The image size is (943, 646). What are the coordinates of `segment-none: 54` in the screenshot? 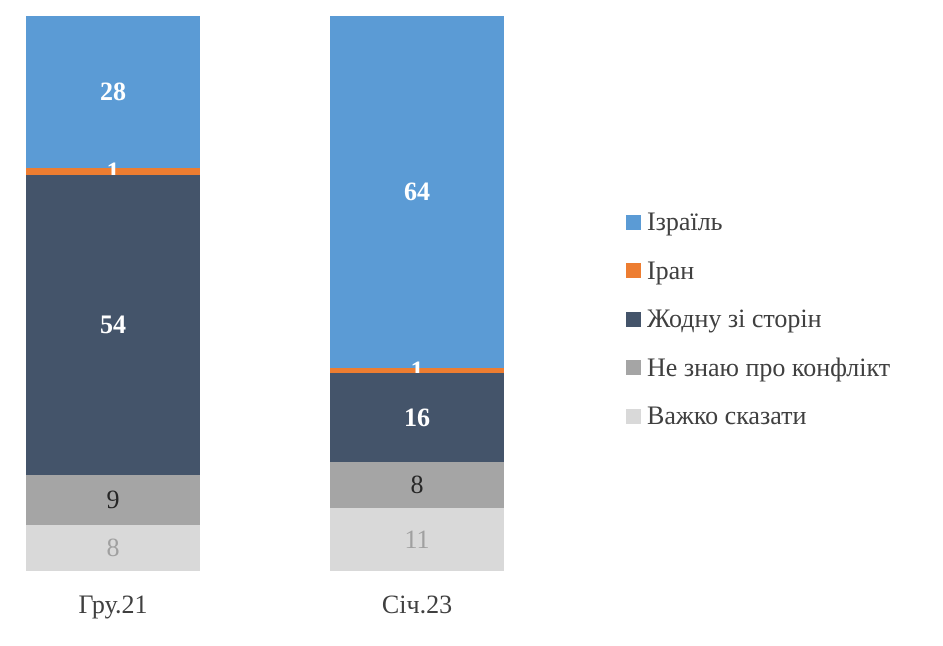 It's located at (113, 325).